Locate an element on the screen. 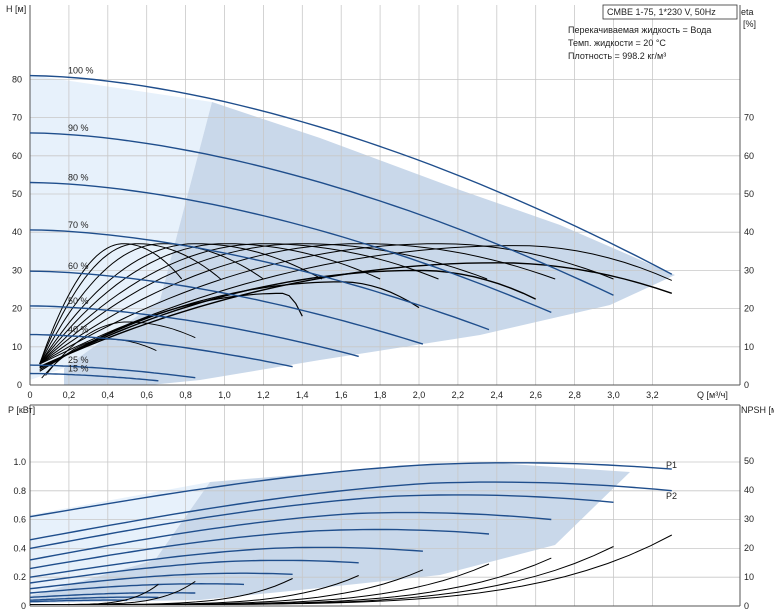  speed-percent-label: 90 % is located at coordinates (78, 128).